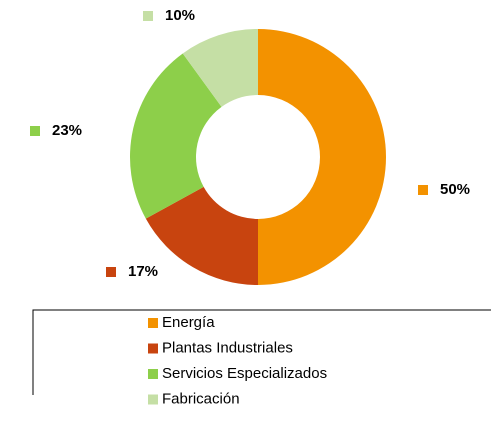 The image size is (491, 422). Describe the element at coordinates (180, 15) in the screenshot. I see `data-label: 10%` at that location.